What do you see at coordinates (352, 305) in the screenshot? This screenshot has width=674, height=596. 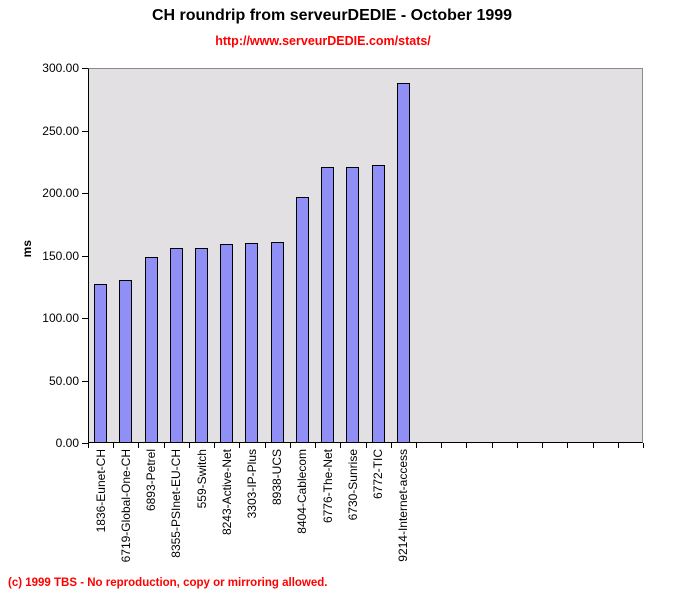 I see `bar-6730-Sunrise` at bounding box center [352, 305].